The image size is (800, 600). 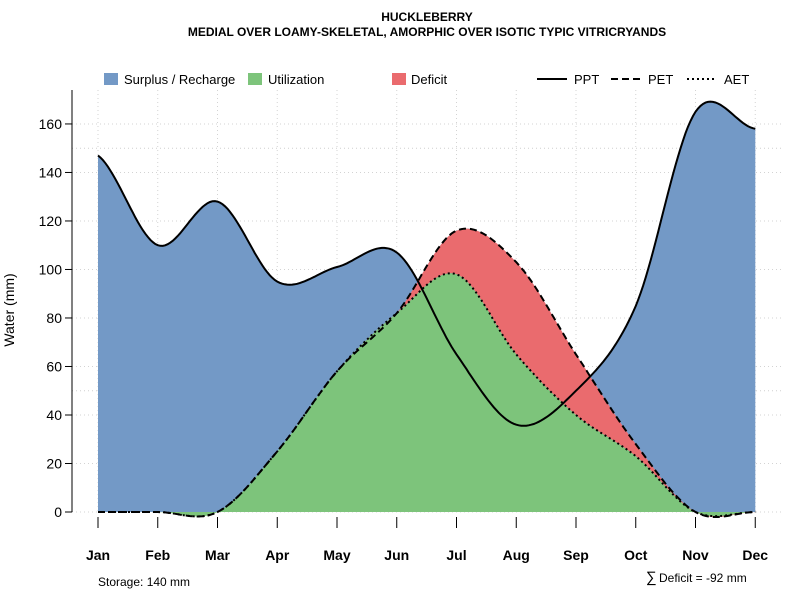 I want to click on x-tick-label-apr: Apr, so click(x=277, y=555).